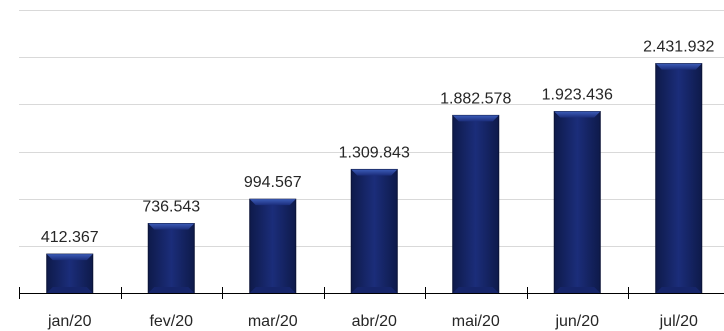  I want to click on data-label: 994.567, so click(273, 182).